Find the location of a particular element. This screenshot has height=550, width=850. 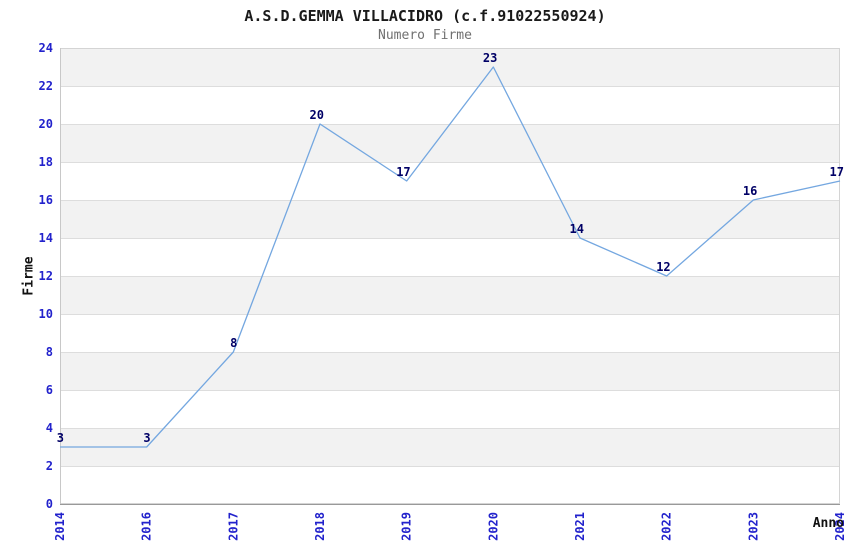

x-tick-label: 2023 is located at coordinates (753, 526).